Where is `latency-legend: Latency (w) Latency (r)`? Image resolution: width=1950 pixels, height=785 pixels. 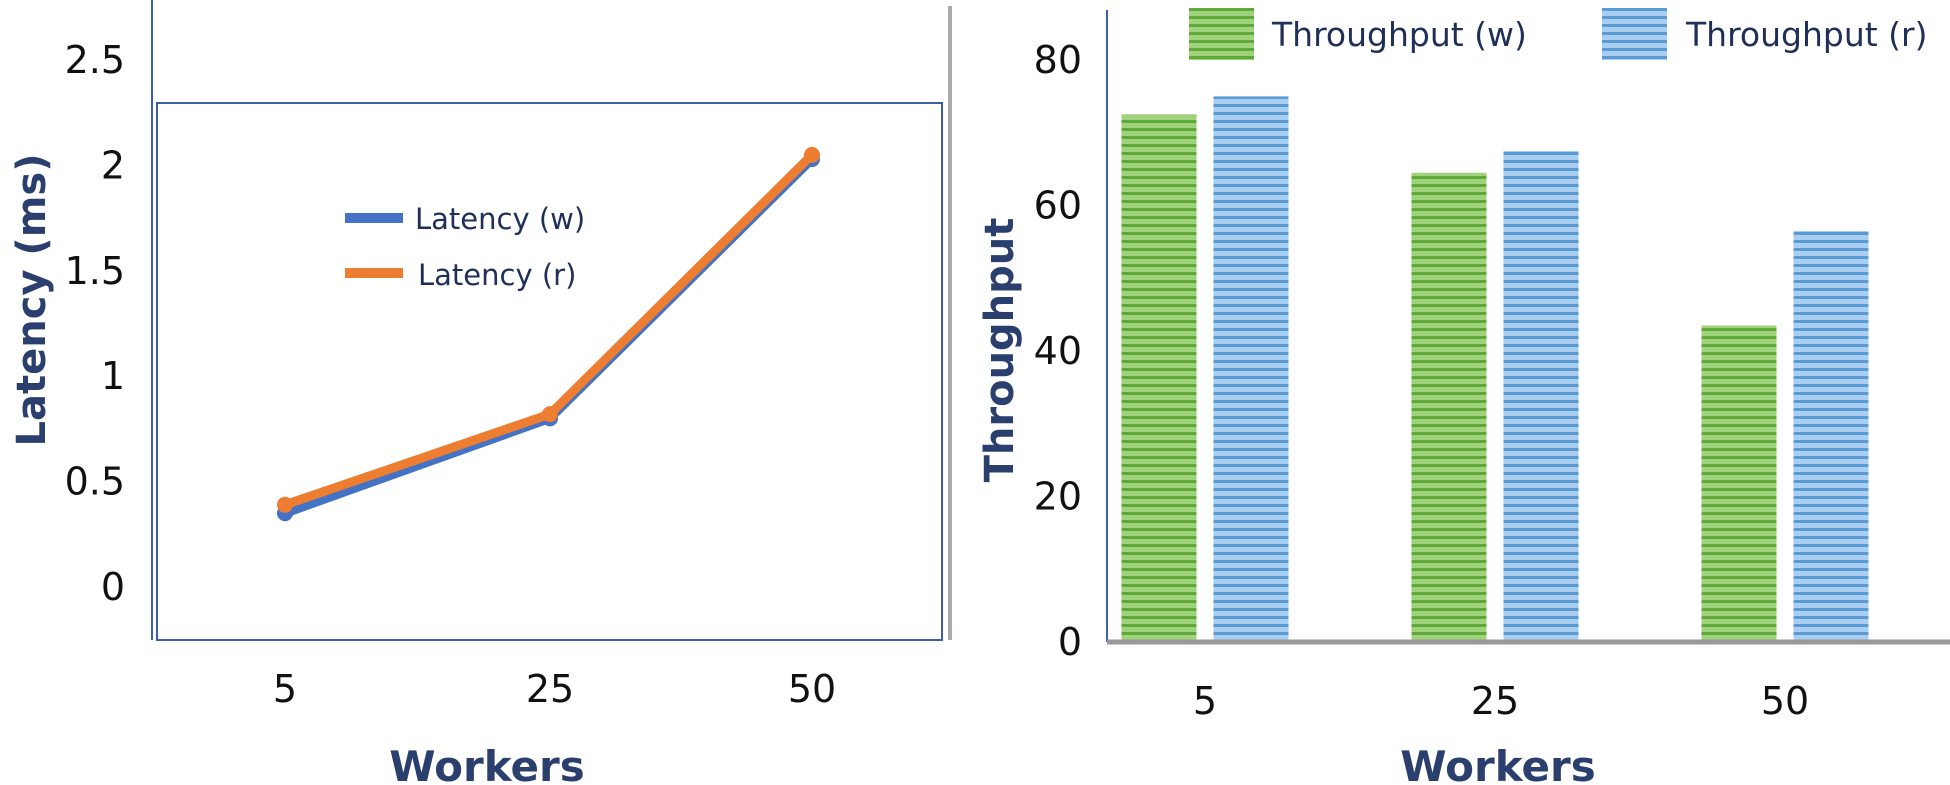
latency-legend: Latency (w) Latency (r) is located at coordinates (465, 247).